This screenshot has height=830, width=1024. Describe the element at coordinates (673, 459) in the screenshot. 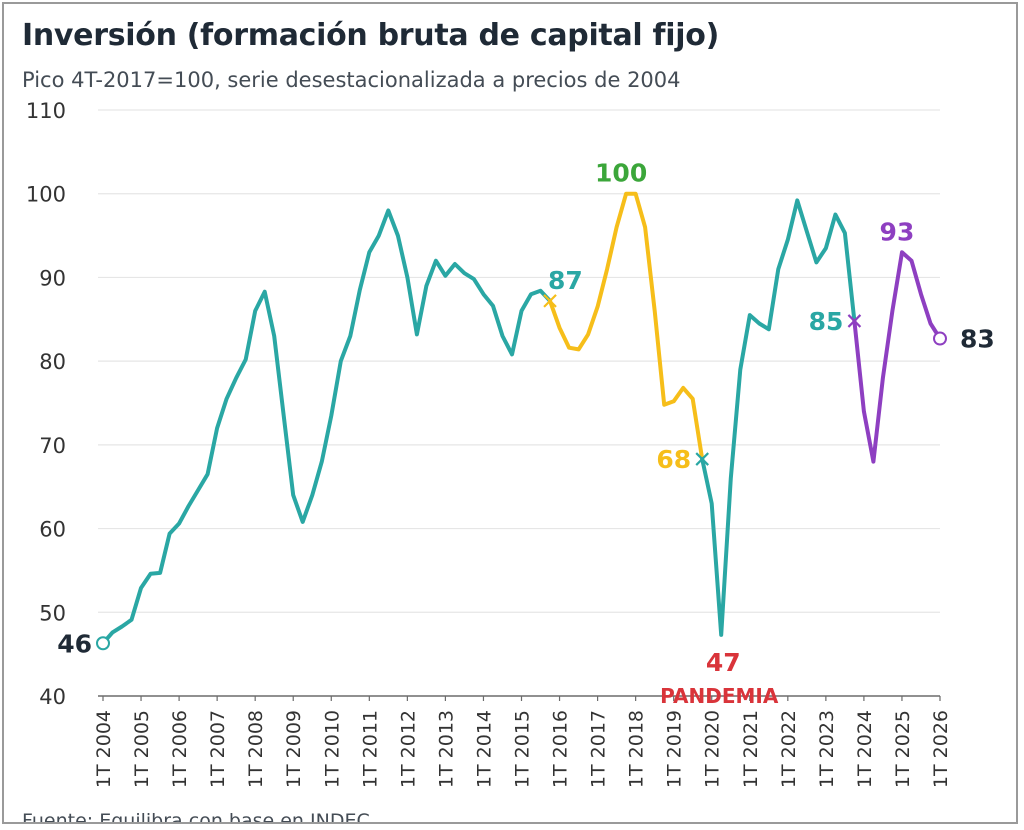

I see `data-label: 68` at that location.